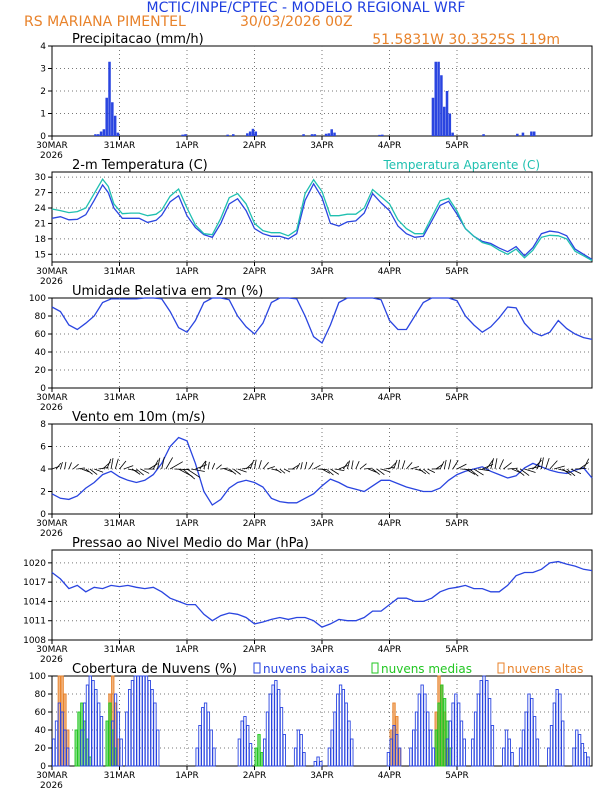  Describe the element at coordinates (120, 524) in the screenshot. I see `x-tick-label: 31MAR` at that location.